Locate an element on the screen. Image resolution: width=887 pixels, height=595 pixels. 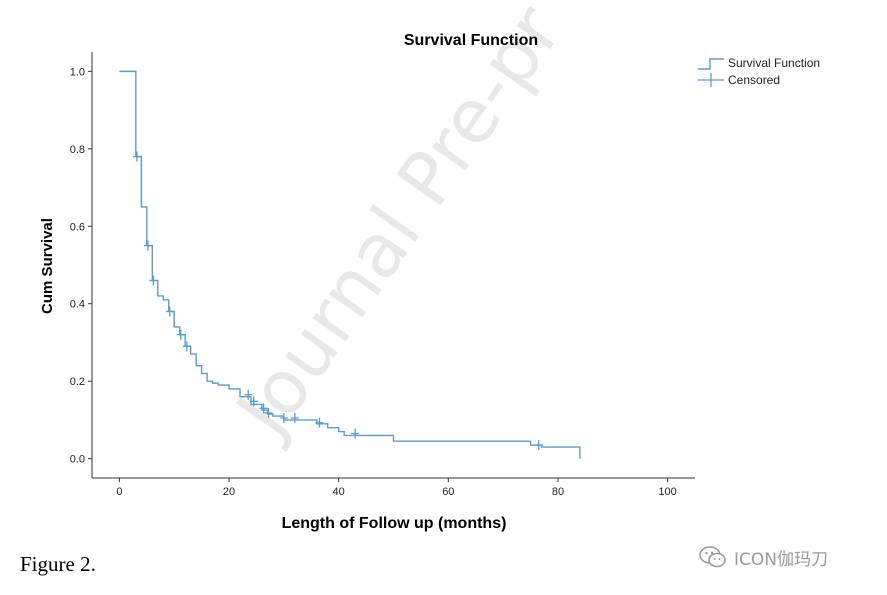
x-tick-label: 80 is located at coordinates (558, 492).